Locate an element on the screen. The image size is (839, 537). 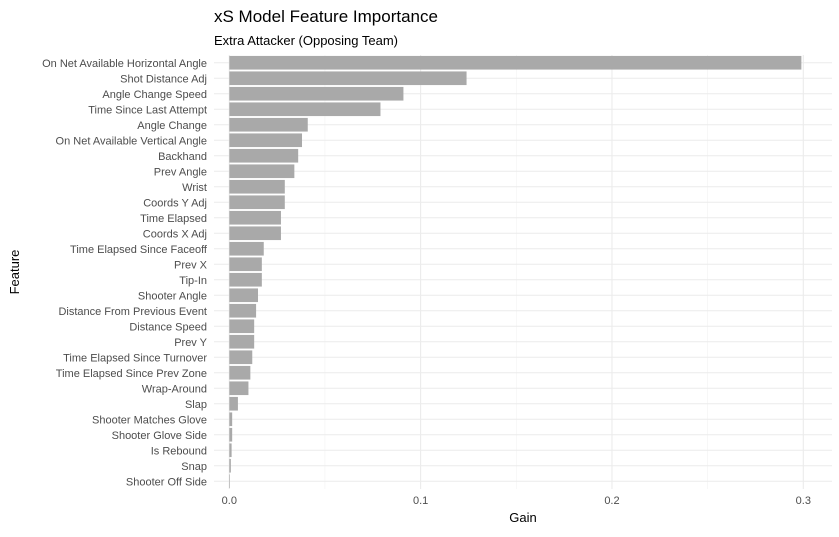
y-tick-label: Distance From Previous Event is located at coordinates (132, 312).